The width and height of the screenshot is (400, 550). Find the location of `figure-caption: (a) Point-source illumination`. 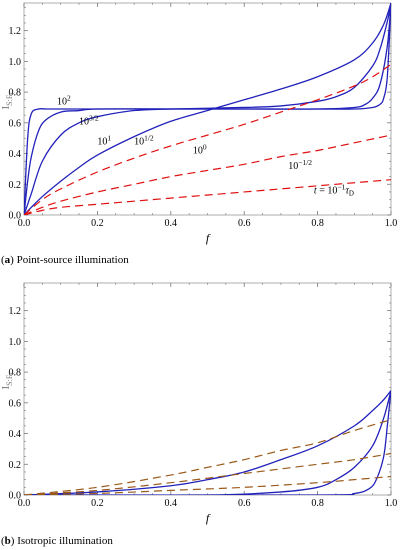

figure-caption: (a) Point-source illumination is located at coordinates (65, 260).